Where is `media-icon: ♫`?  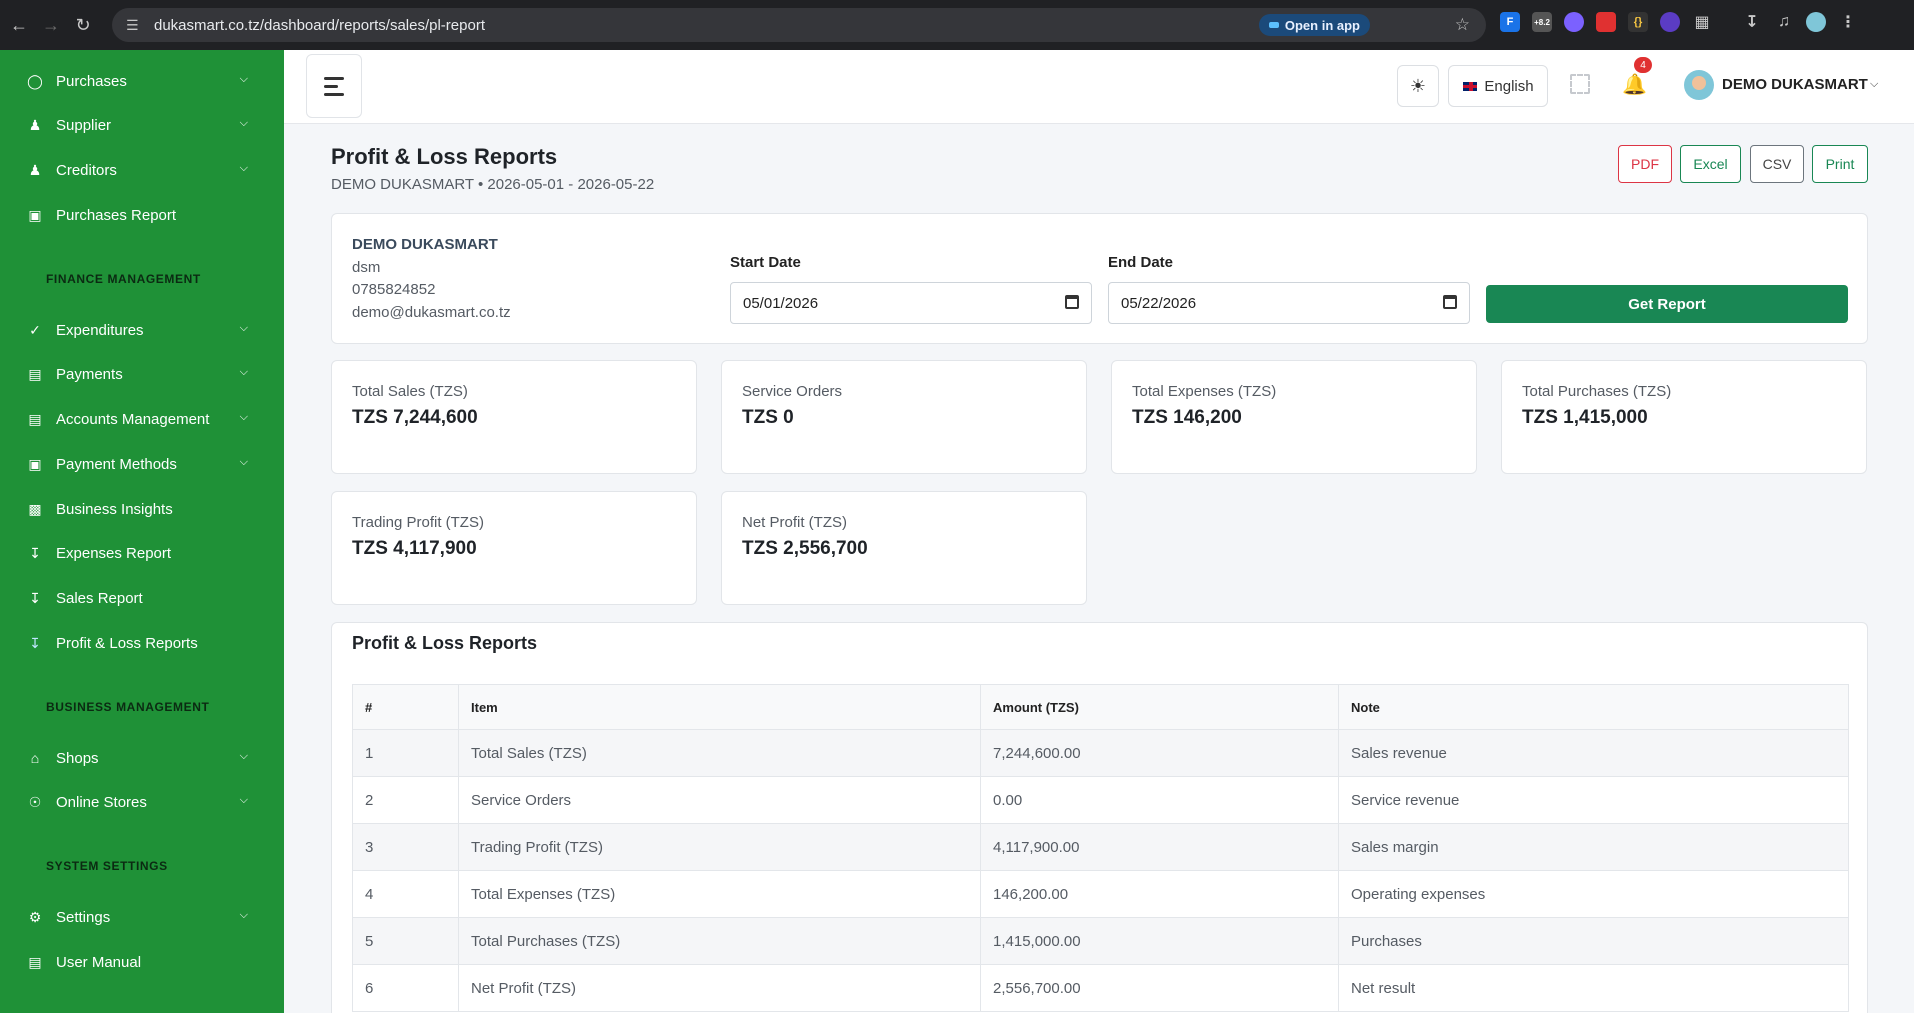
media-icon: ♫ is located at coordinates (1784, 21).